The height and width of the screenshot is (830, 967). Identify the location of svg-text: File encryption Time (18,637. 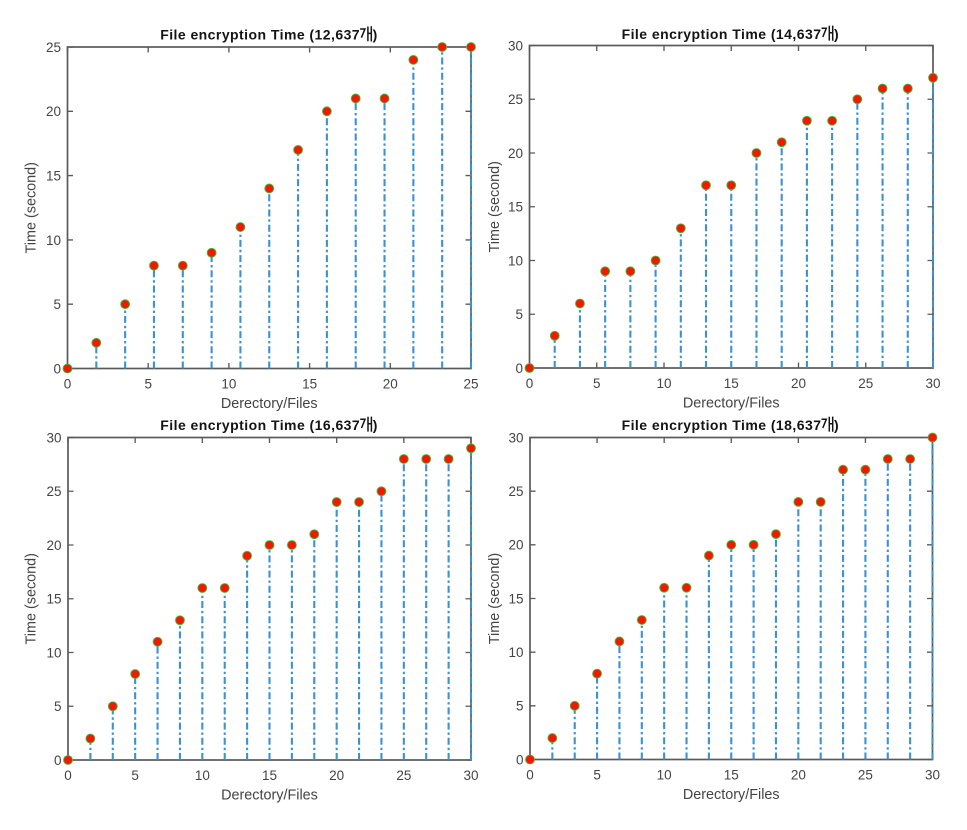
(722, 425).